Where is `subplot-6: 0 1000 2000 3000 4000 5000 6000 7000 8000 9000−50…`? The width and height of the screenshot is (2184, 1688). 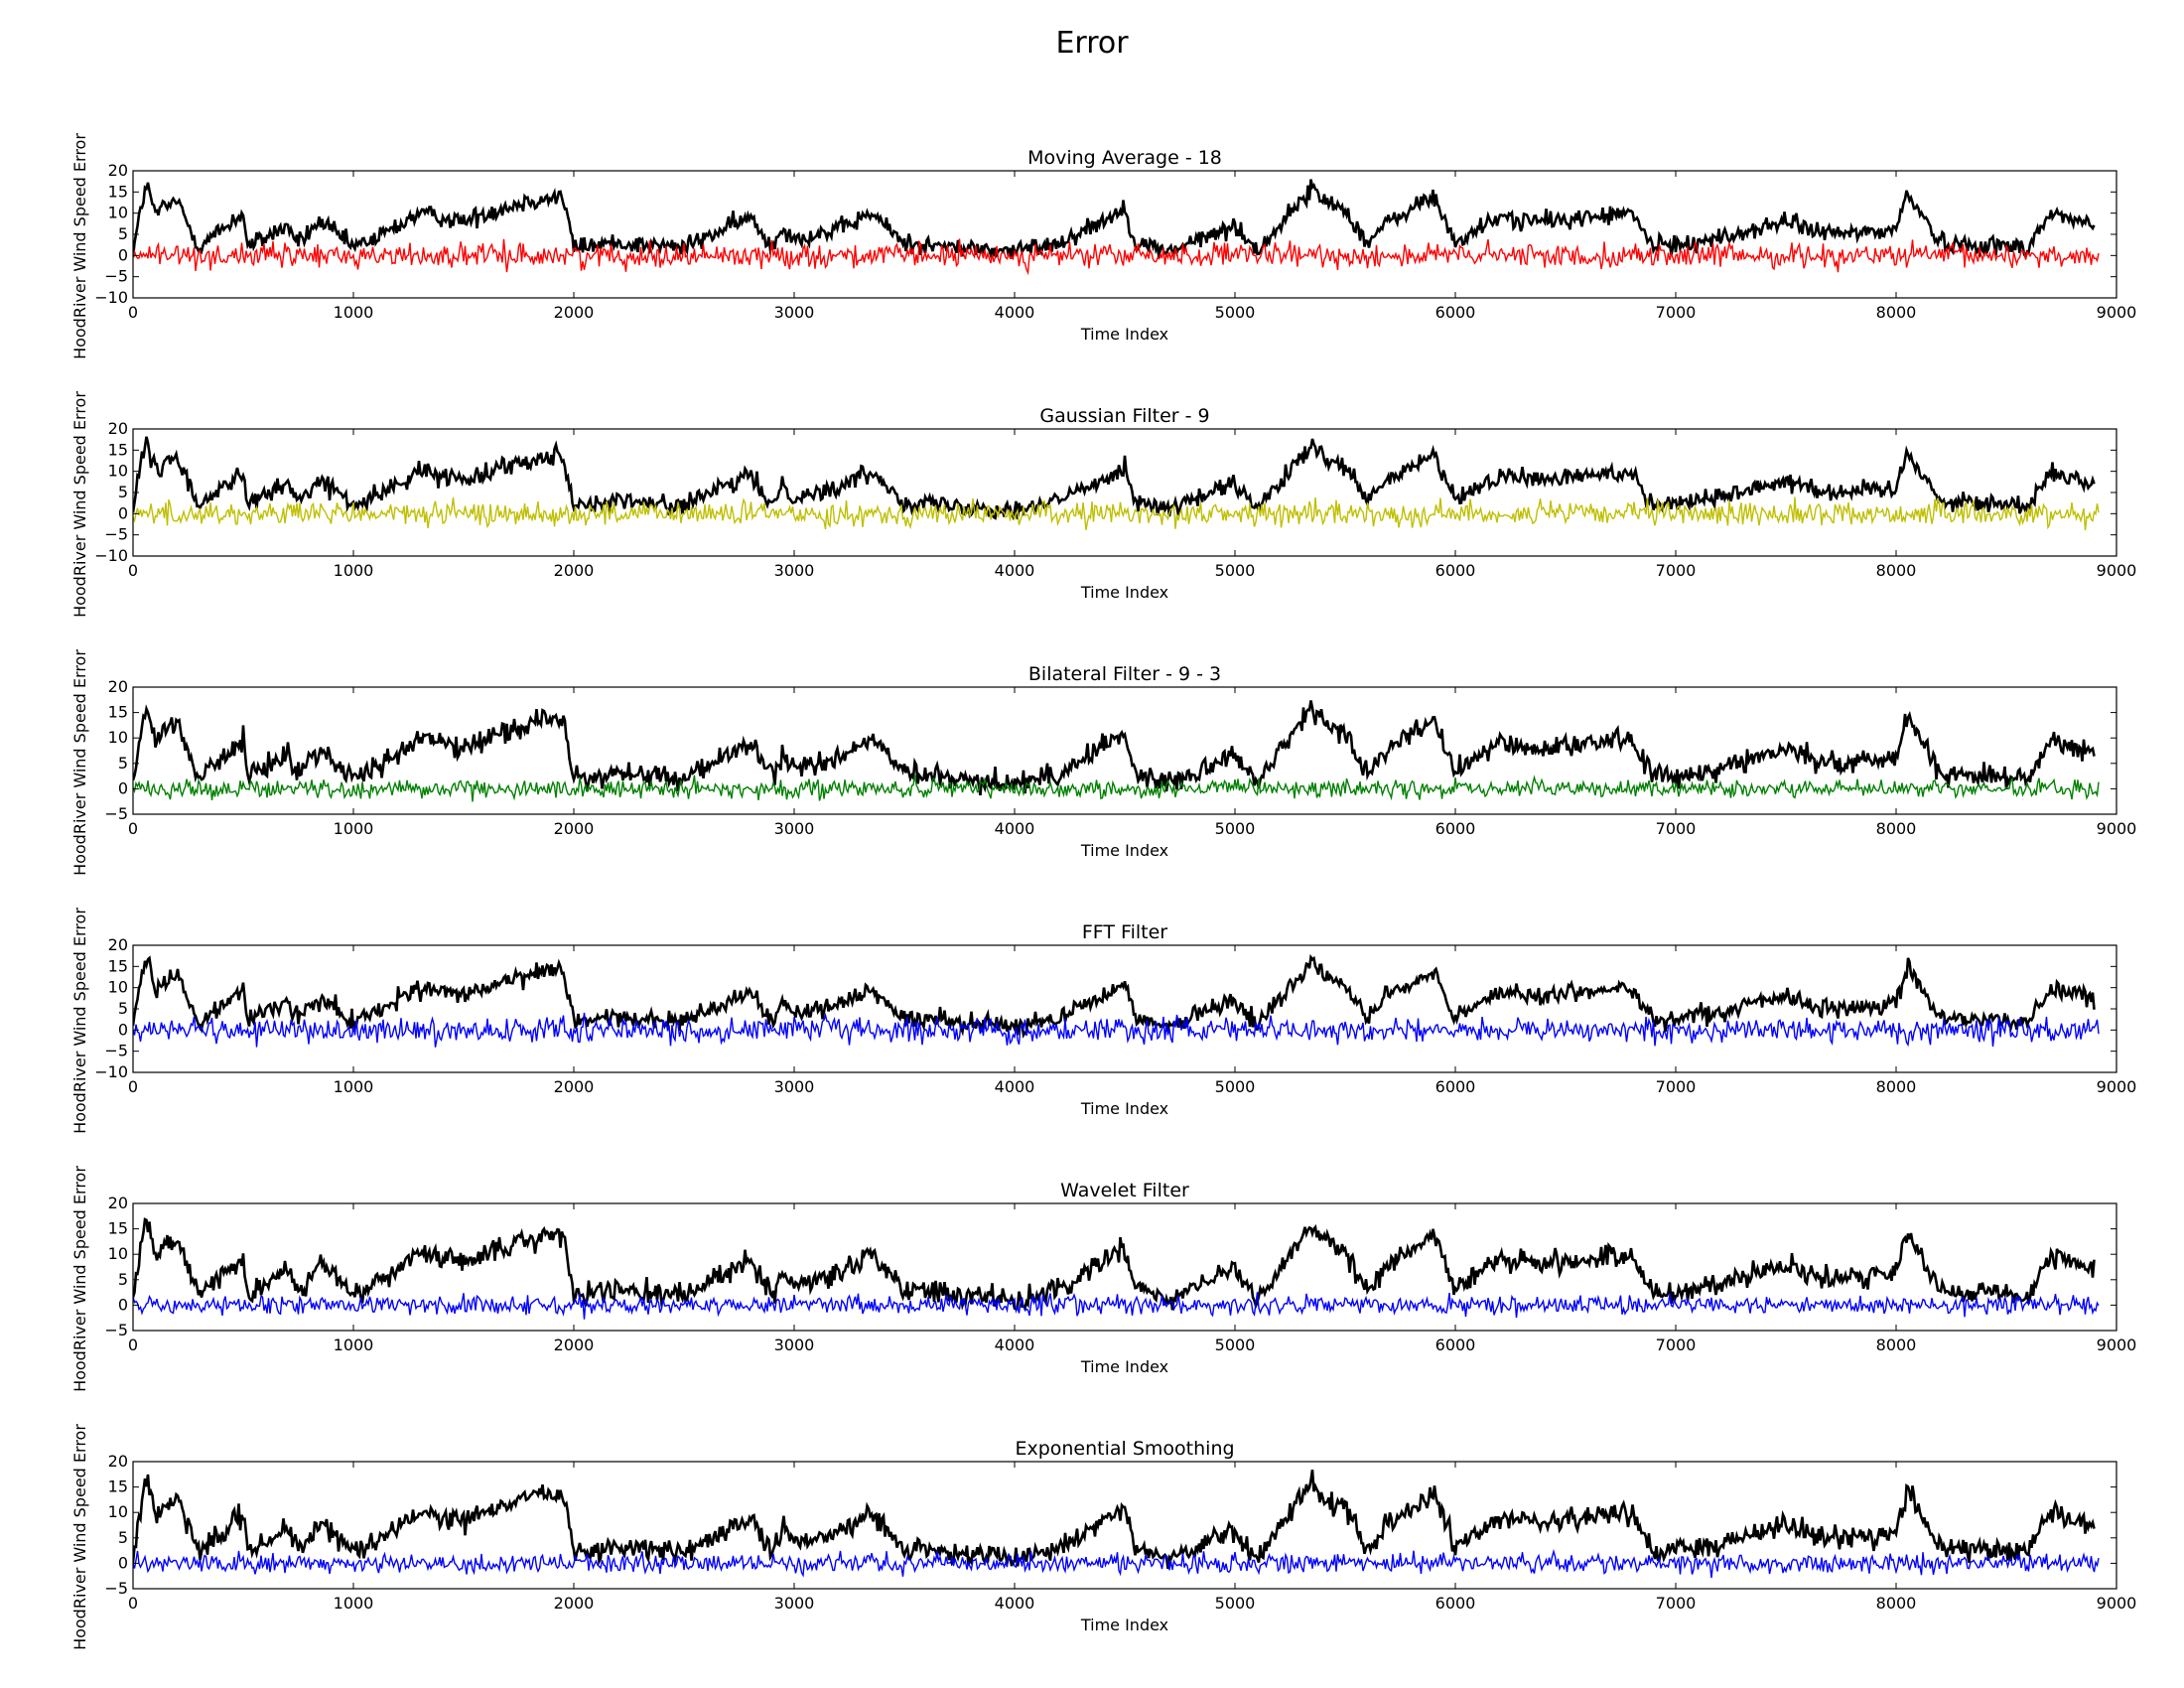
subplot-6: 0 1000 2000 3000 4000 5000 6000 7000 8000 9000−50… is located at coordinates (1103, 1537).